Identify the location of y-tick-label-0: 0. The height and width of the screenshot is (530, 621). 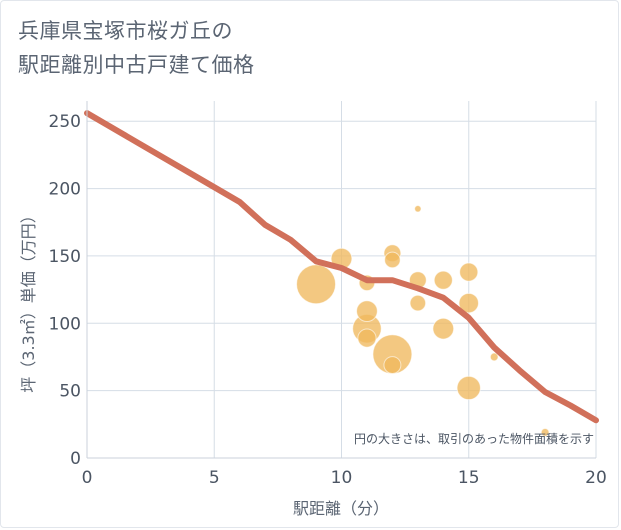
(75, 459).